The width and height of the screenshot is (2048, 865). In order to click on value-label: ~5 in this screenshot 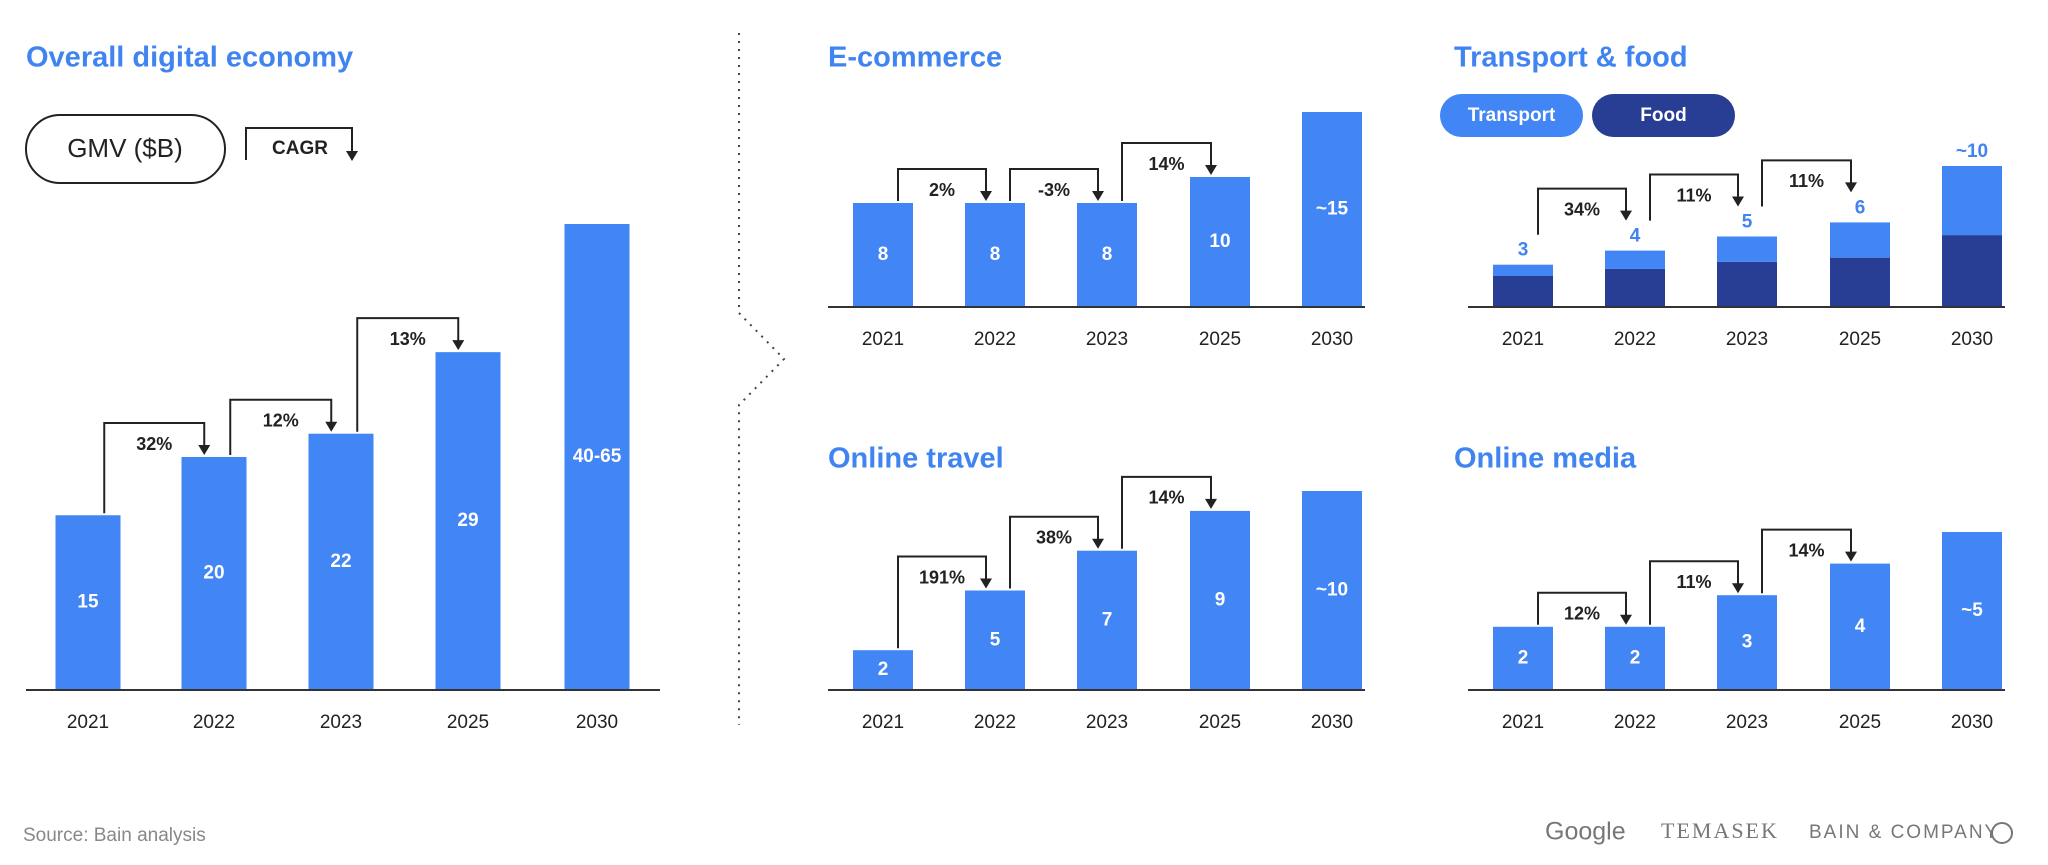, I will do `click(1972, 610)`.